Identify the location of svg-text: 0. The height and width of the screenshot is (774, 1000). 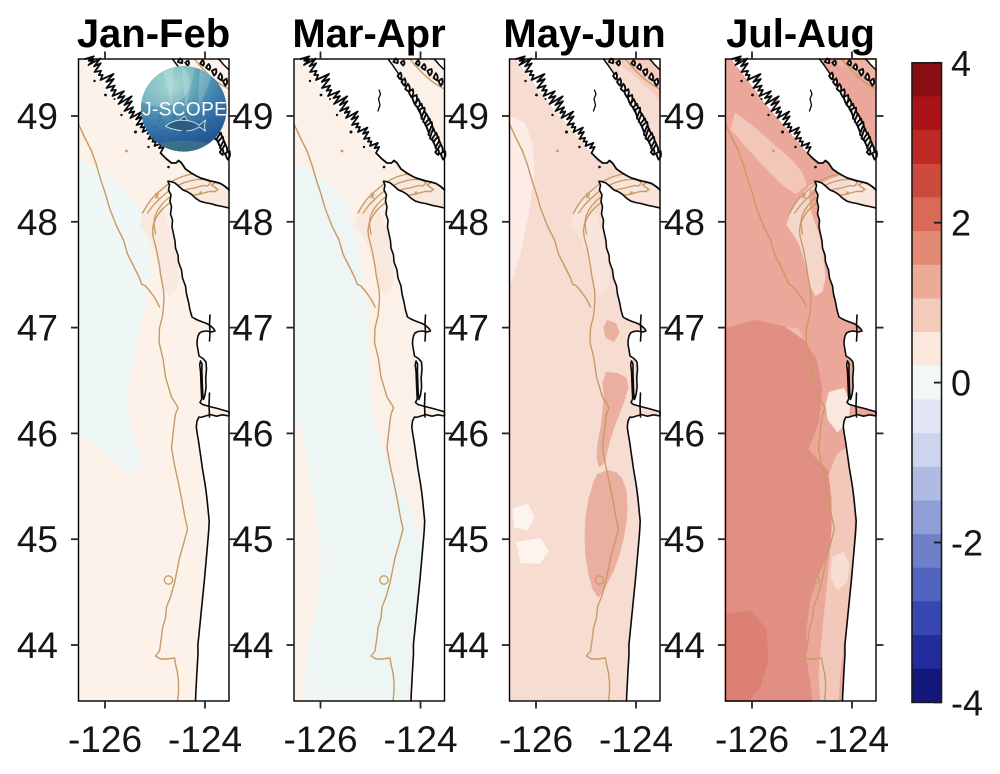
(961, 383).